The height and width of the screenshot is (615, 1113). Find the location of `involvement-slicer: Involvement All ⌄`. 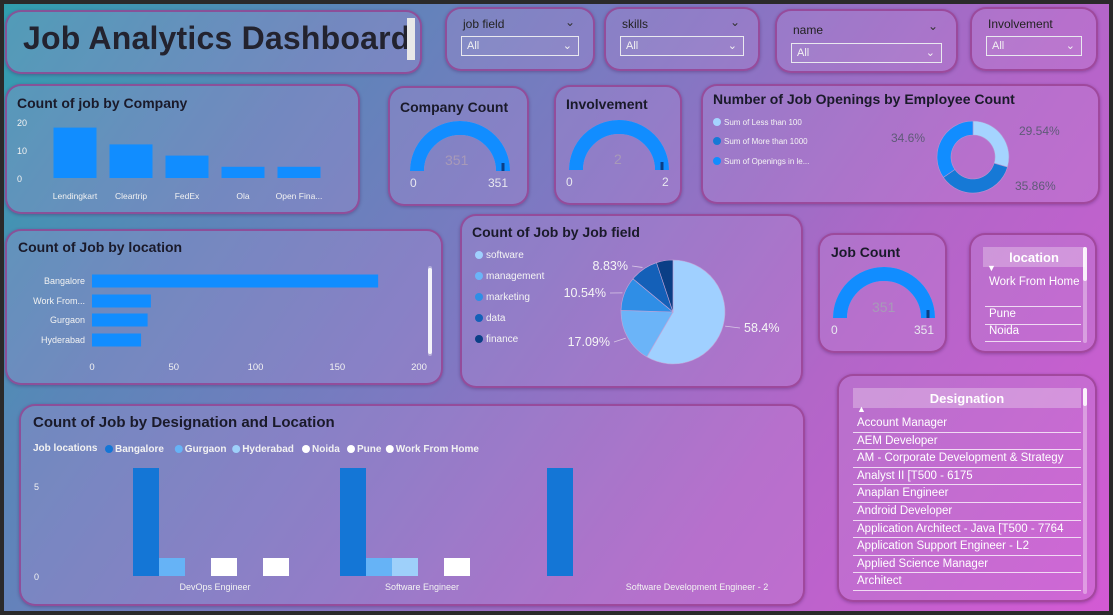

involvement-slicer: Involvement All ⌄ is located at coordinates (1034, 39).